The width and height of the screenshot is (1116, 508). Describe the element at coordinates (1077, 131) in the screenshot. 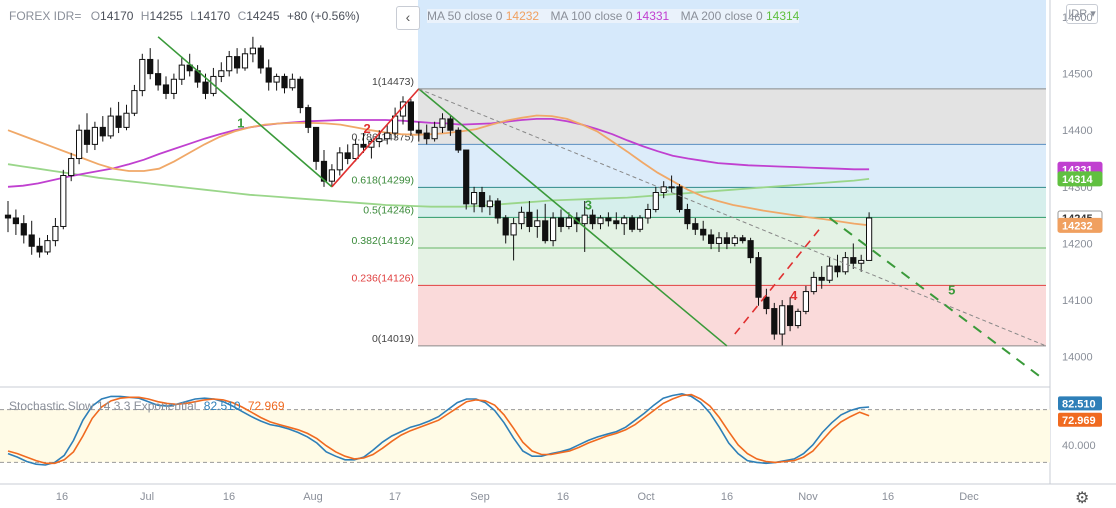

I see `price-tick-label: 14400` at that location.